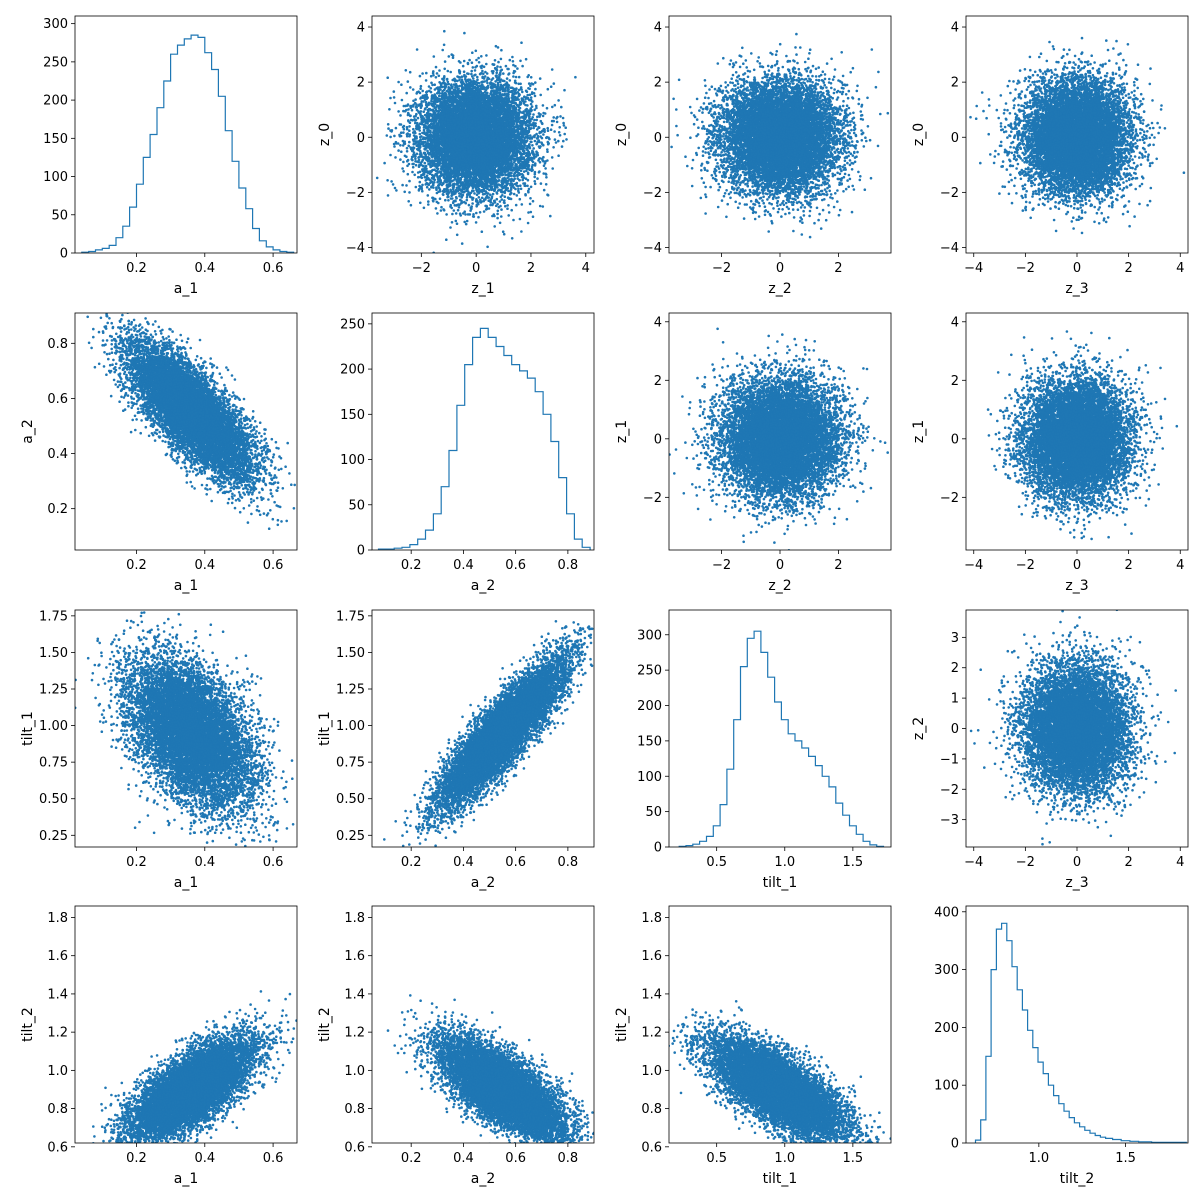 This screenshot has width=1200, height=1200. Describe the element at coordinates (64, 254) in the screenshot. I see `y-tick-label: 0` at that location.